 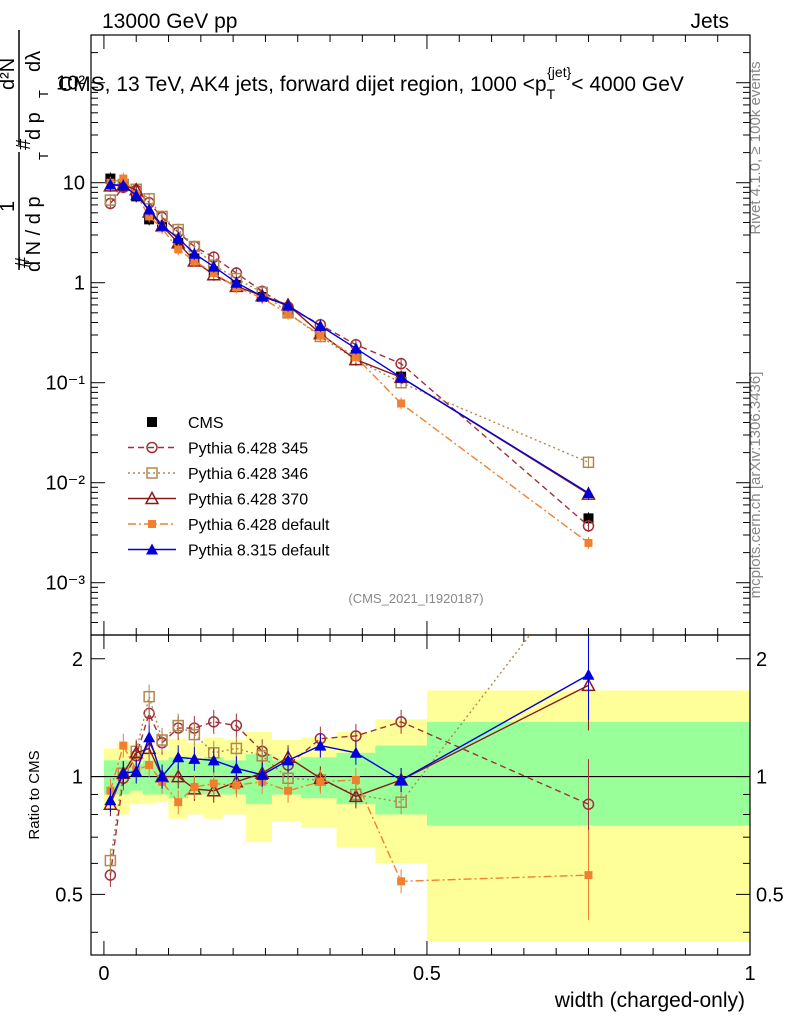 I want to click on ratio-ytick-label-right: 0.5, so click(x=770, y=895).